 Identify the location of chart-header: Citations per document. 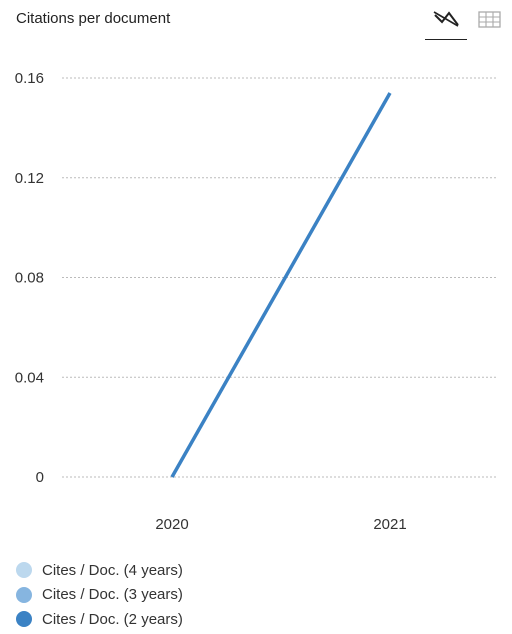
(256, 22).